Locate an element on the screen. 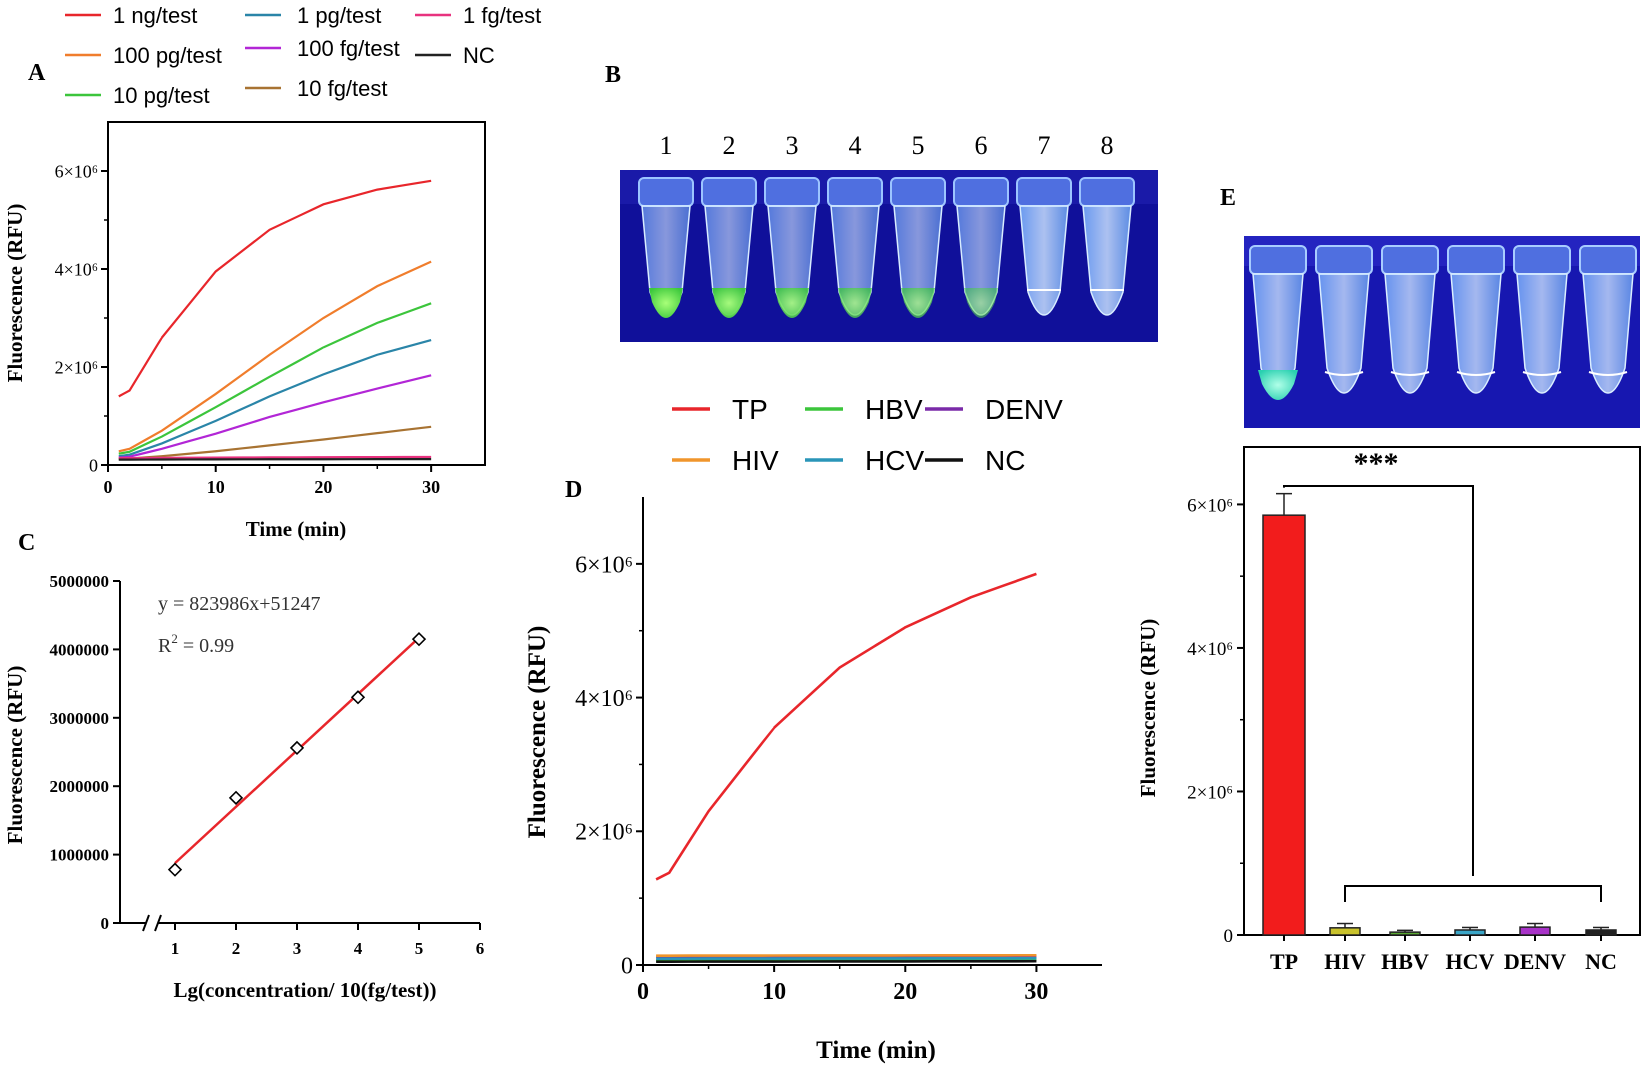  tube-label-1: 1 is located at coordinates (666, 145).